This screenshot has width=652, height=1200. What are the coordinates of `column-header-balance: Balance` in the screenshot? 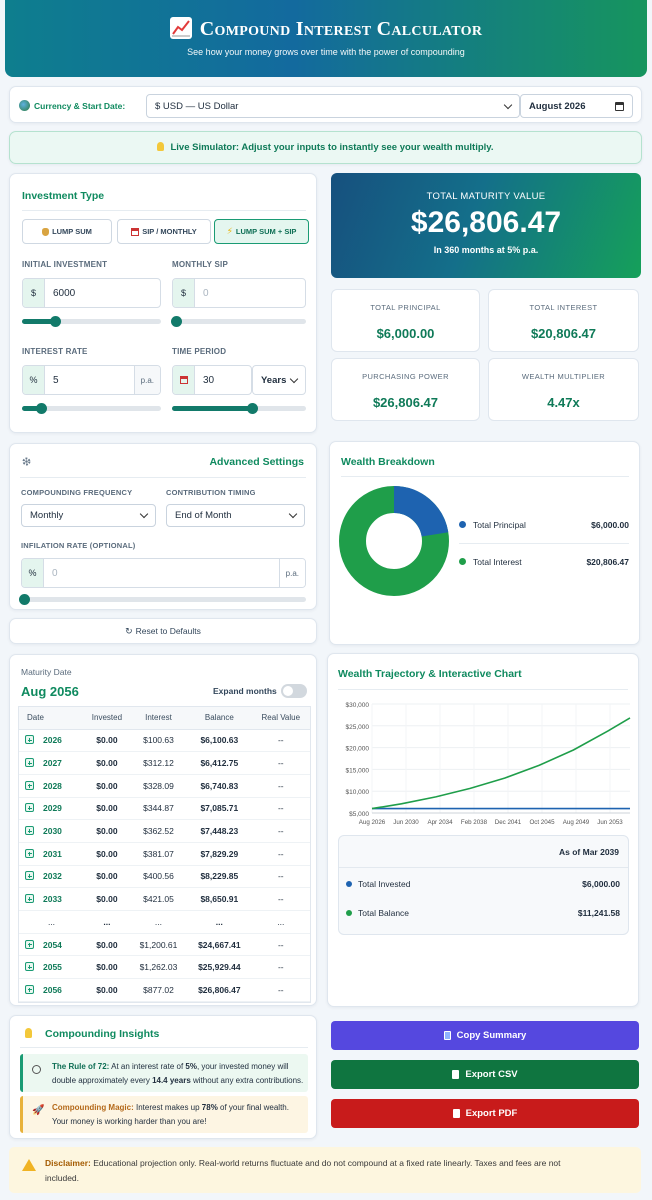 It's located at (219, 718).